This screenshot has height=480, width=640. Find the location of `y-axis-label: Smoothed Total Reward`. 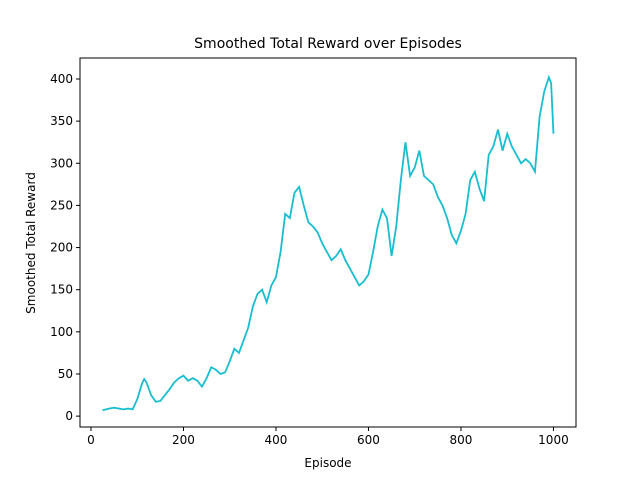

y-axis-label: Smoothed Total Reward is located at coordinates (31, 243).